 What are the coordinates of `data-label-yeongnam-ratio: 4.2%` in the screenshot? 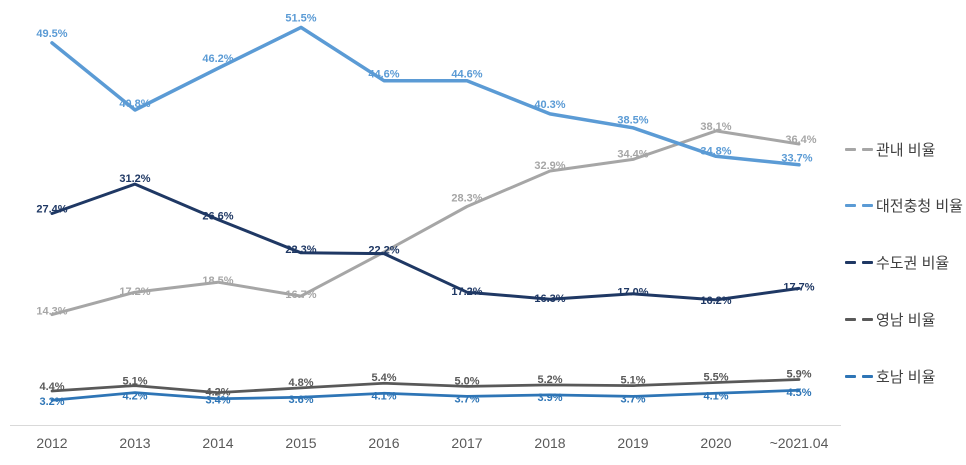 It's located at (217, 392).